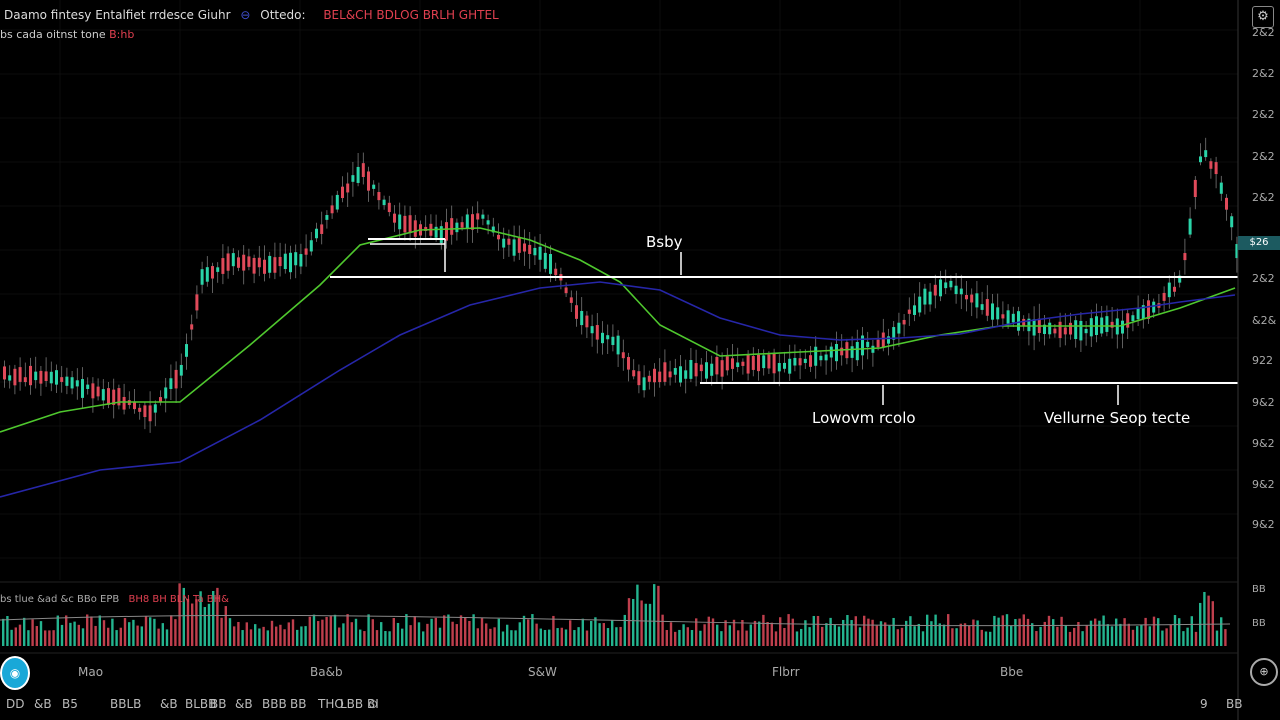 This screenshot has height=720, width=1280. I want to click on symbol-name: Daamo fintesy Entalfiet rrdesce Giuhr, so click(117, 15).